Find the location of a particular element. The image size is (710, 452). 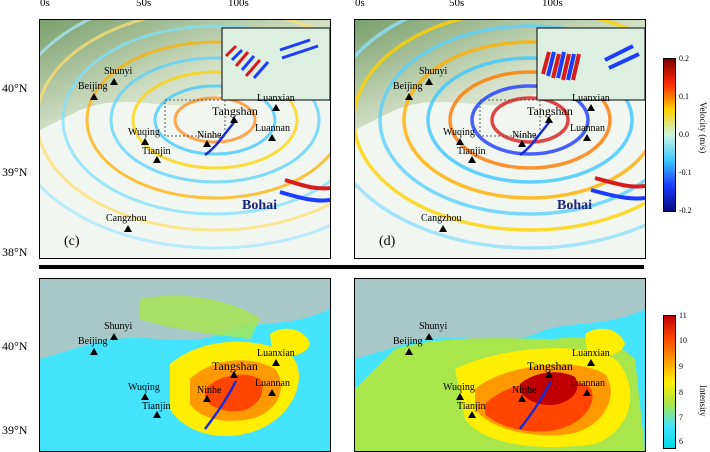

beijing-label-i1: Beijing is located at coordinates (93, 341).